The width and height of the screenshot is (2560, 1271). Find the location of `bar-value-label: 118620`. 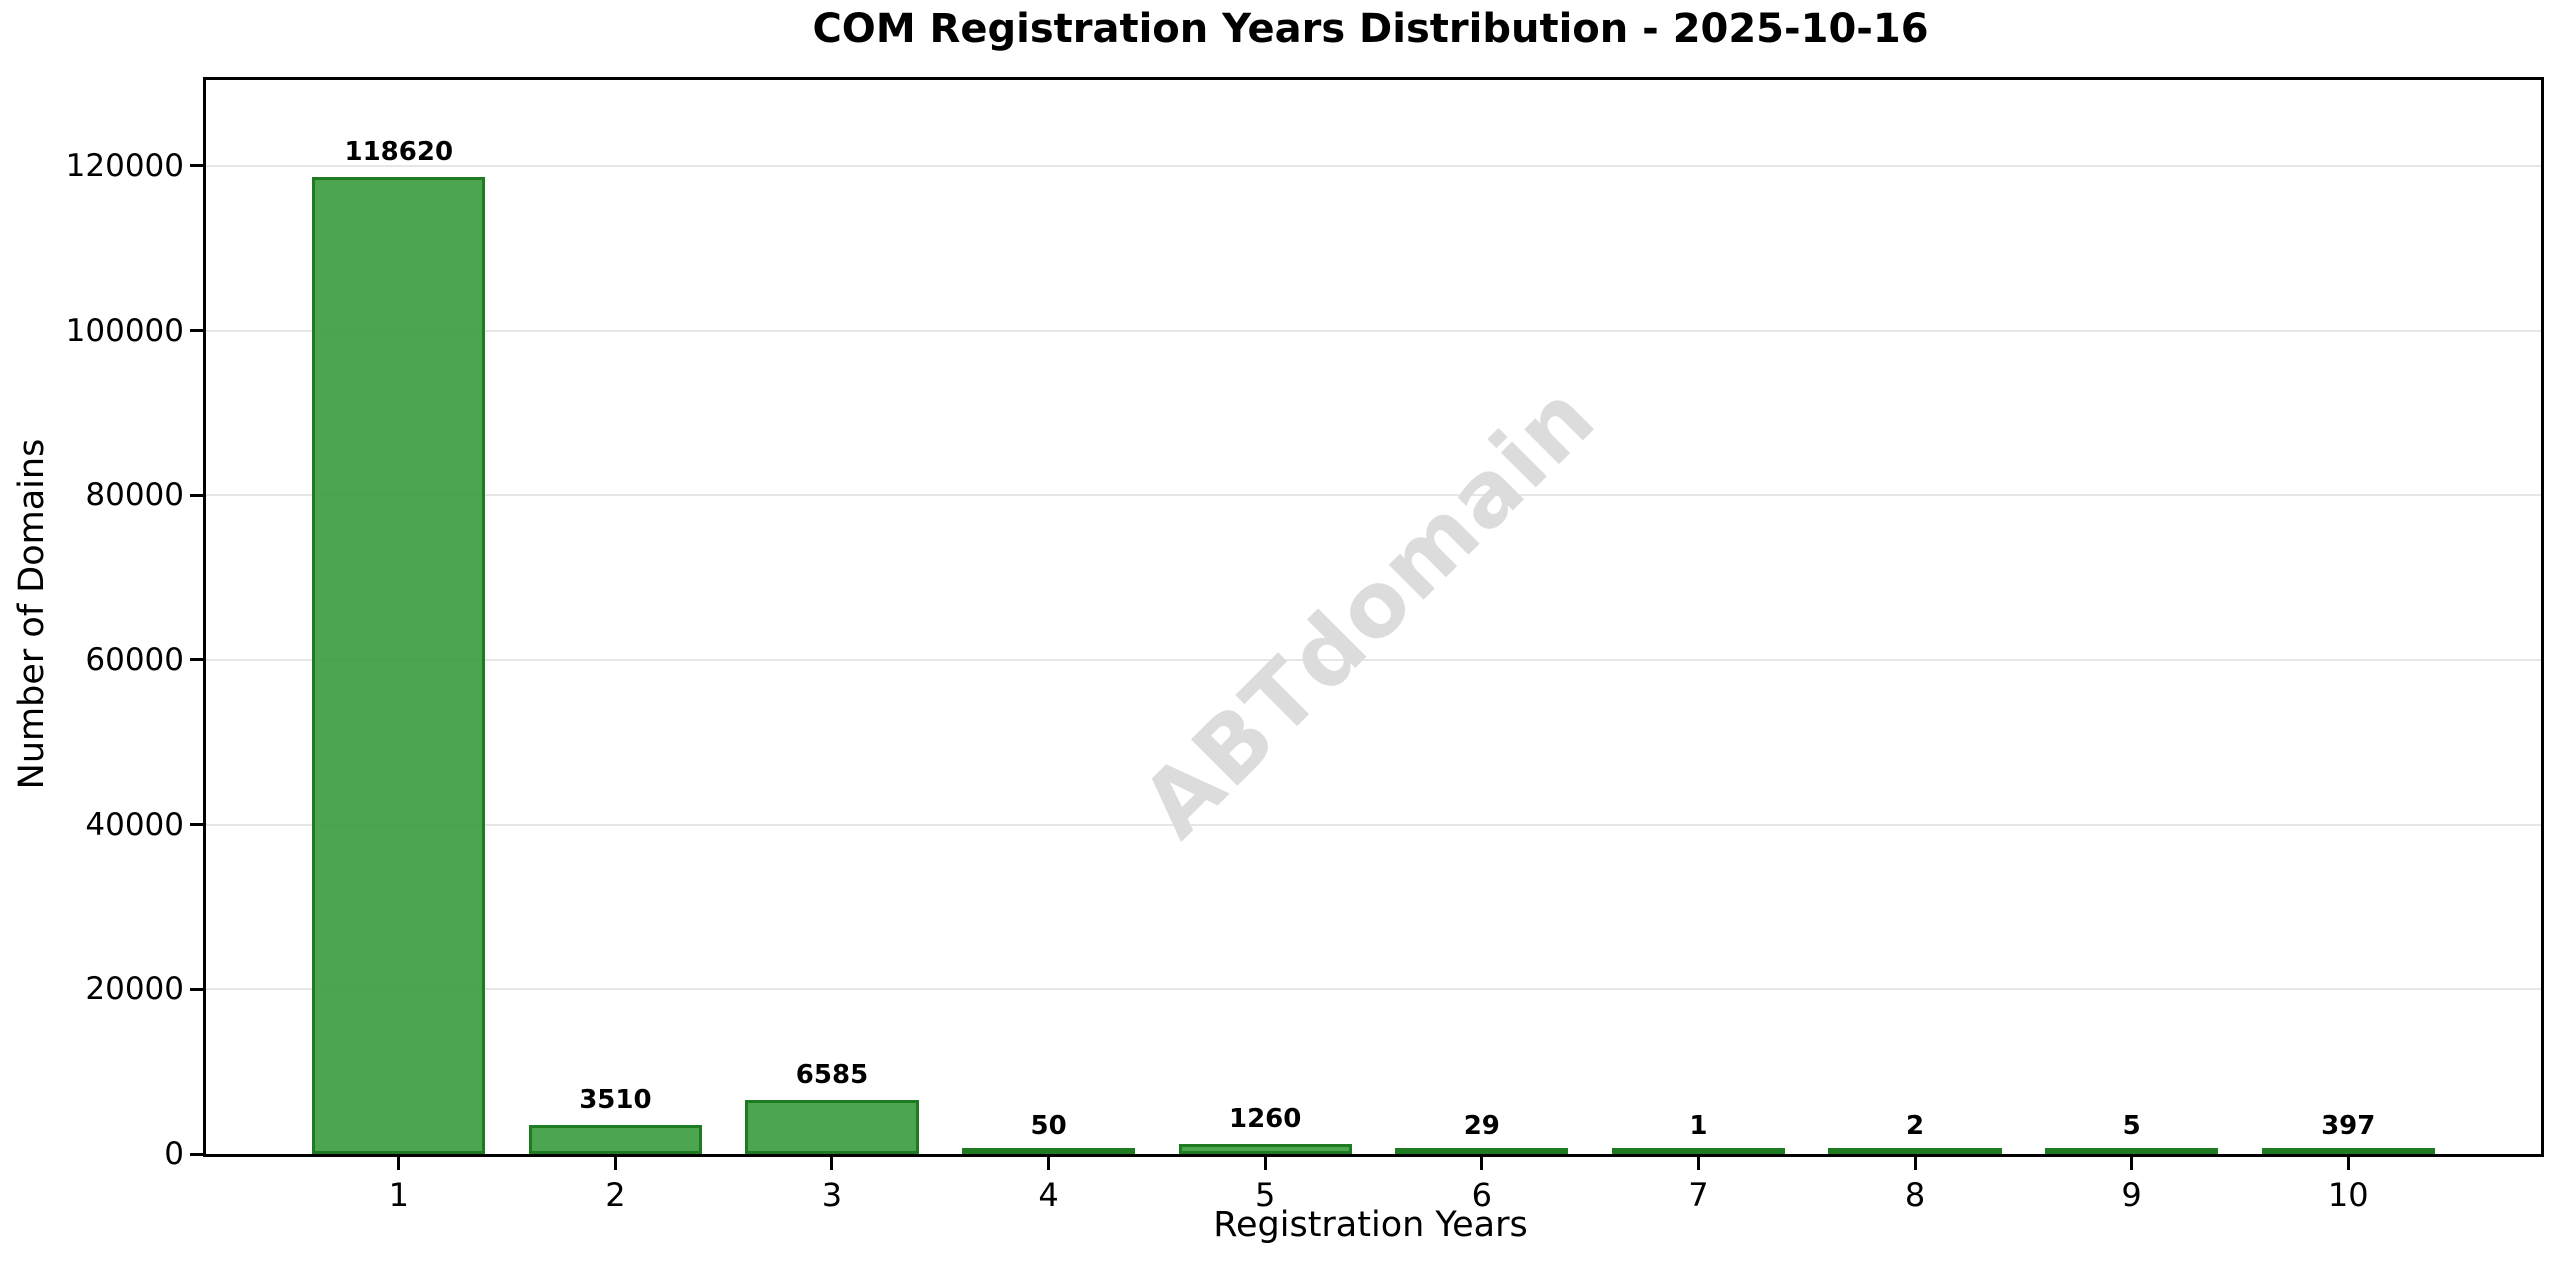

bar-value-label: 118620 is located at coordinates (399, 152).